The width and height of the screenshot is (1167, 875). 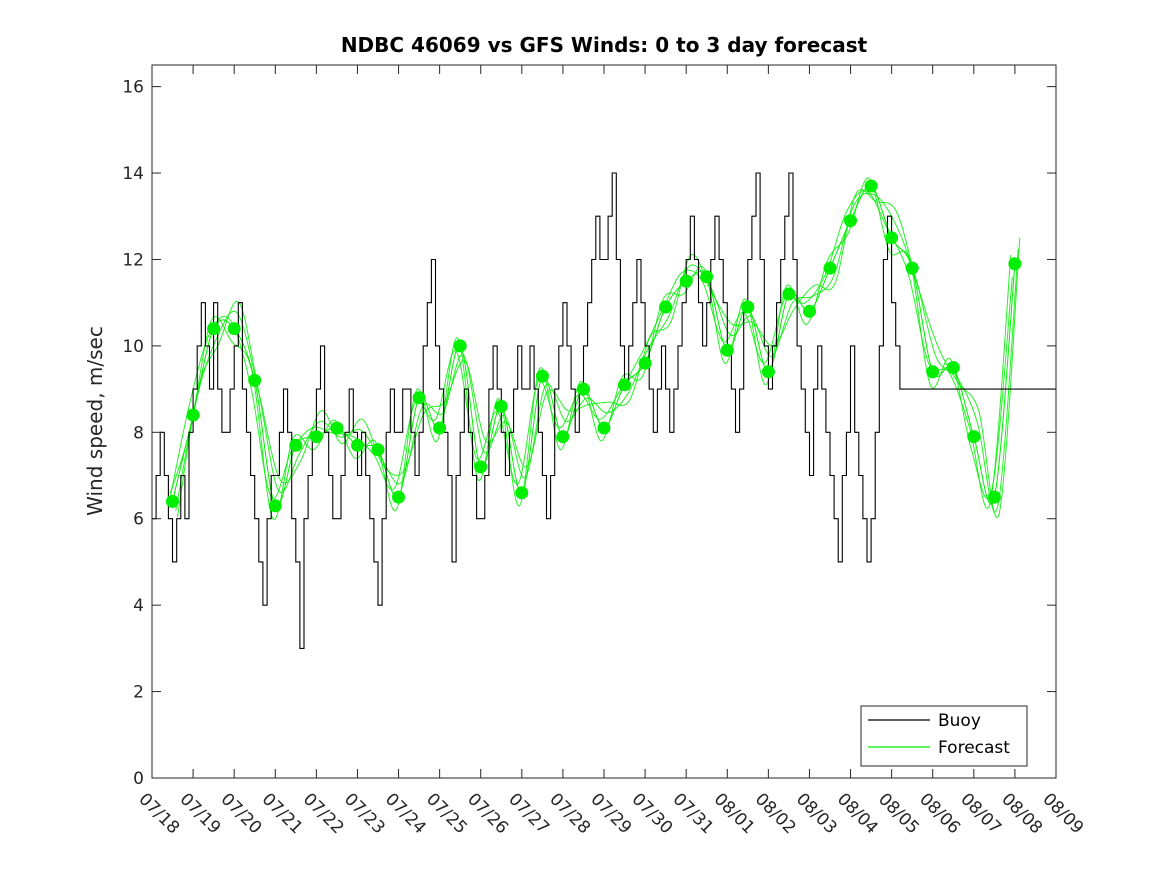 I want to click on legend: Buoy Forecast, so click(x=944, y=736).